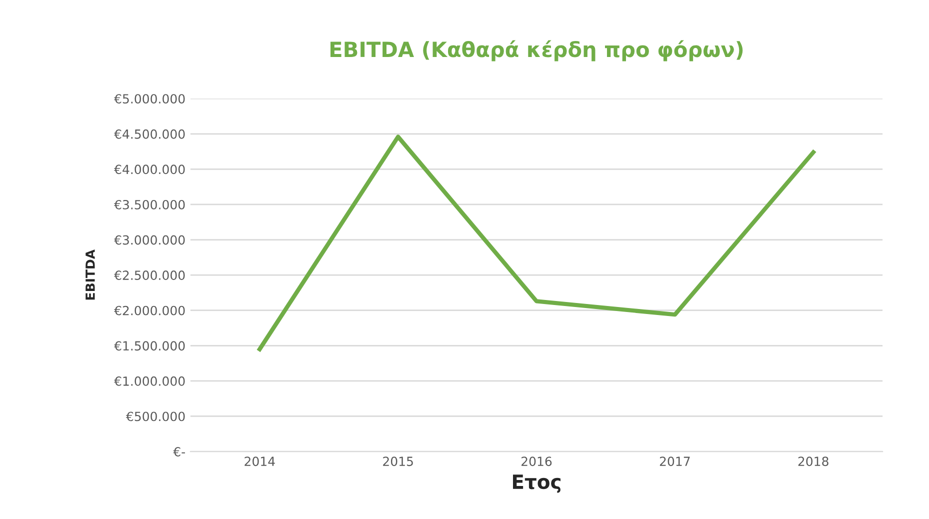 This screenshot has height=519, width=929. I want to click on x-tick-label: 2016, so click(537, 461).